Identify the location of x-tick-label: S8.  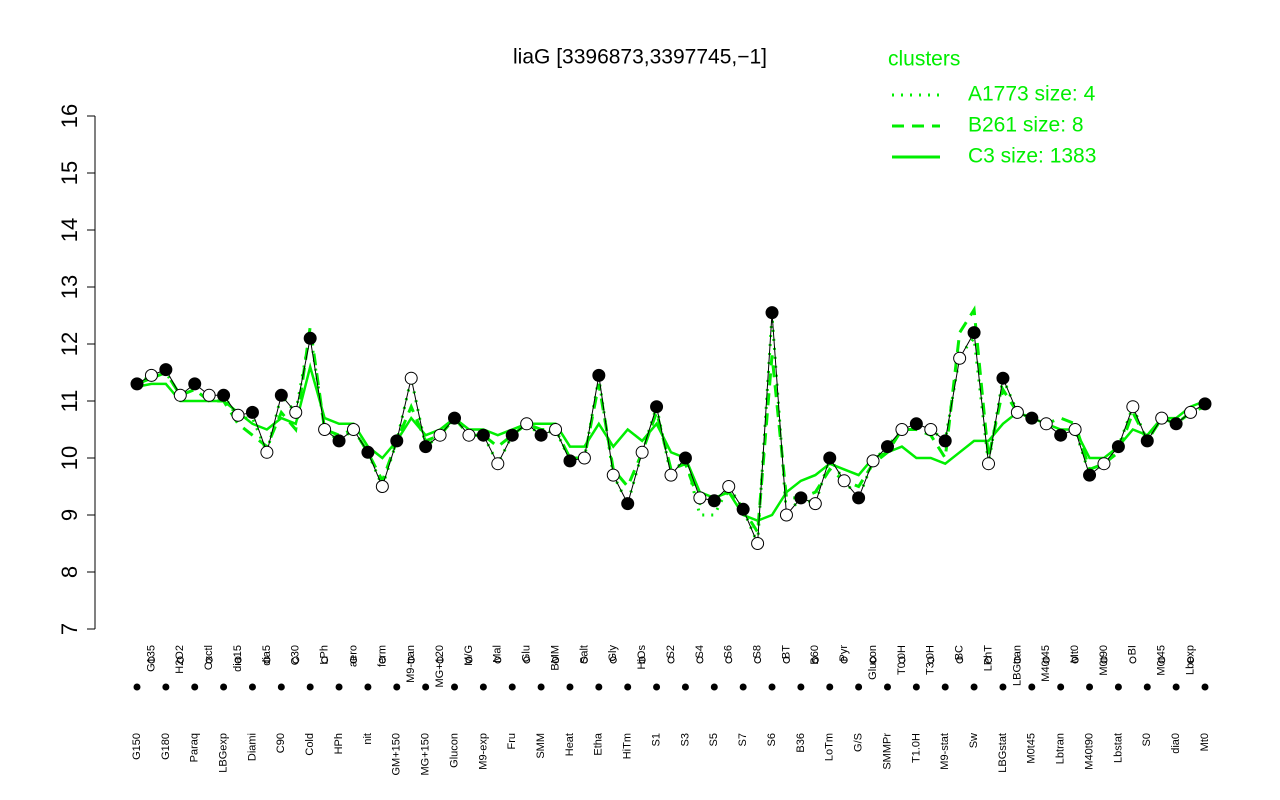
(758, 651).